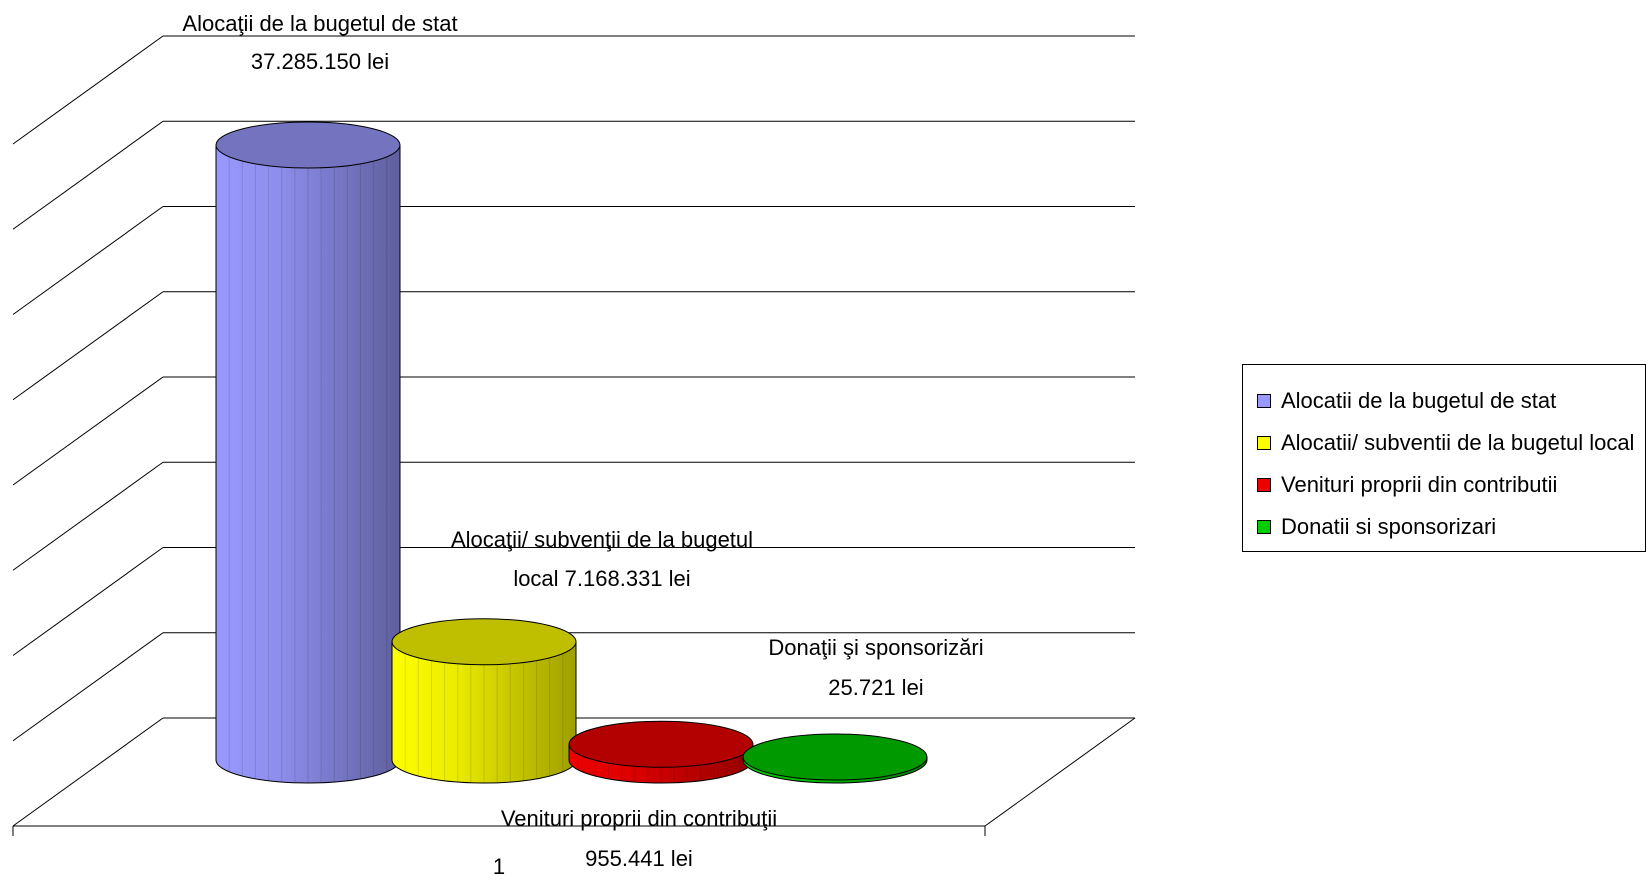  Describe the element at coordinates (1458, 442) in the screenshot. I see `legend-label: Alocatii/ subventii de la bugetul local` at that location.